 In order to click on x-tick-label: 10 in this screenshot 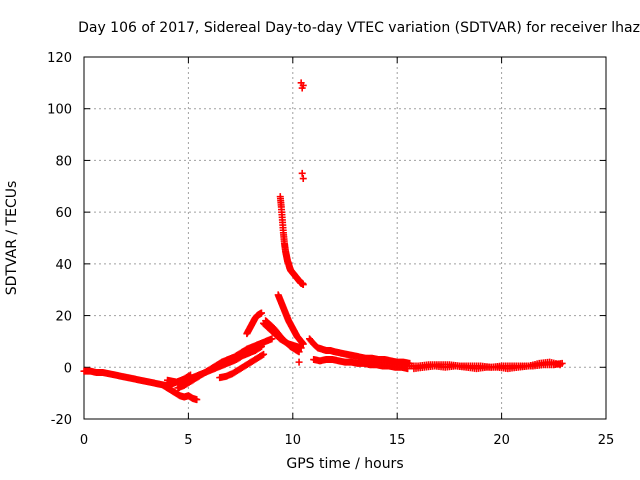, I will do `click(293, 440)`.